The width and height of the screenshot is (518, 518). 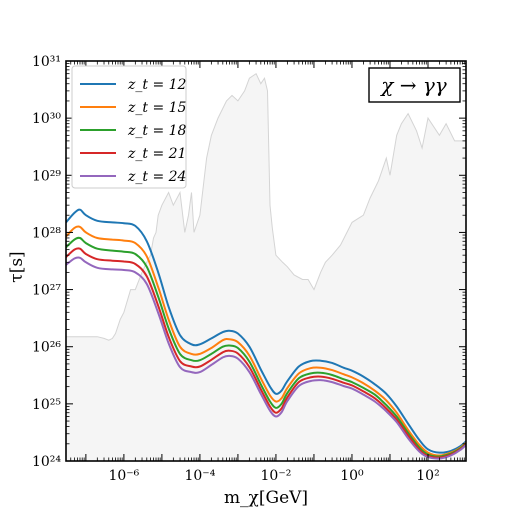 I want to click on y-tick-label: 10²⁴, so click(x=46, y=462).